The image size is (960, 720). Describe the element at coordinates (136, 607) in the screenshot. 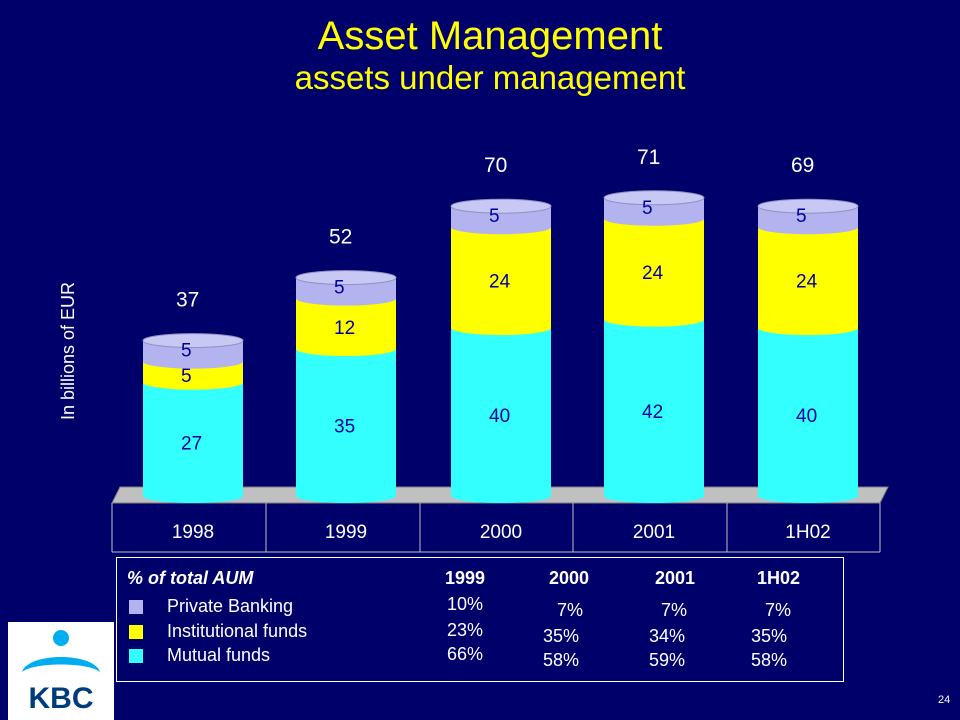

I see `private-banking-swatch` at that location.